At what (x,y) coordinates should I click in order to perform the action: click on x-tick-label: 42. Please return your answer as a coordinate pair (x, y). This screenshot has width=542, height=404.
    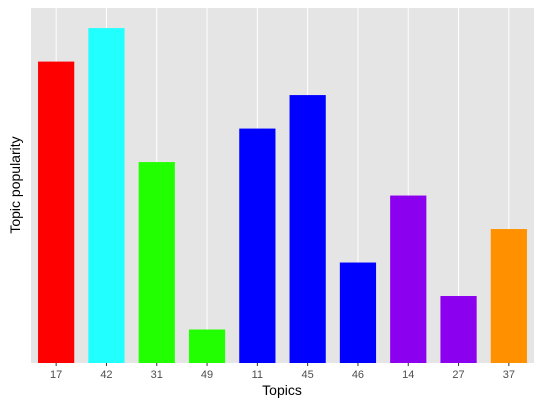
    Looking at the image, I should click on (106, 375).